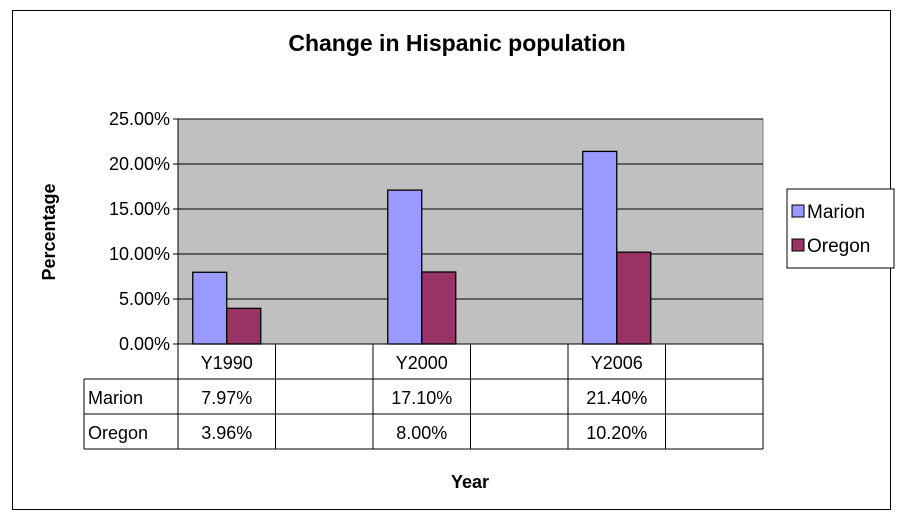 The image size is (904, 522). I want to click on table-header-cell: Y2006, so click(617, 363).